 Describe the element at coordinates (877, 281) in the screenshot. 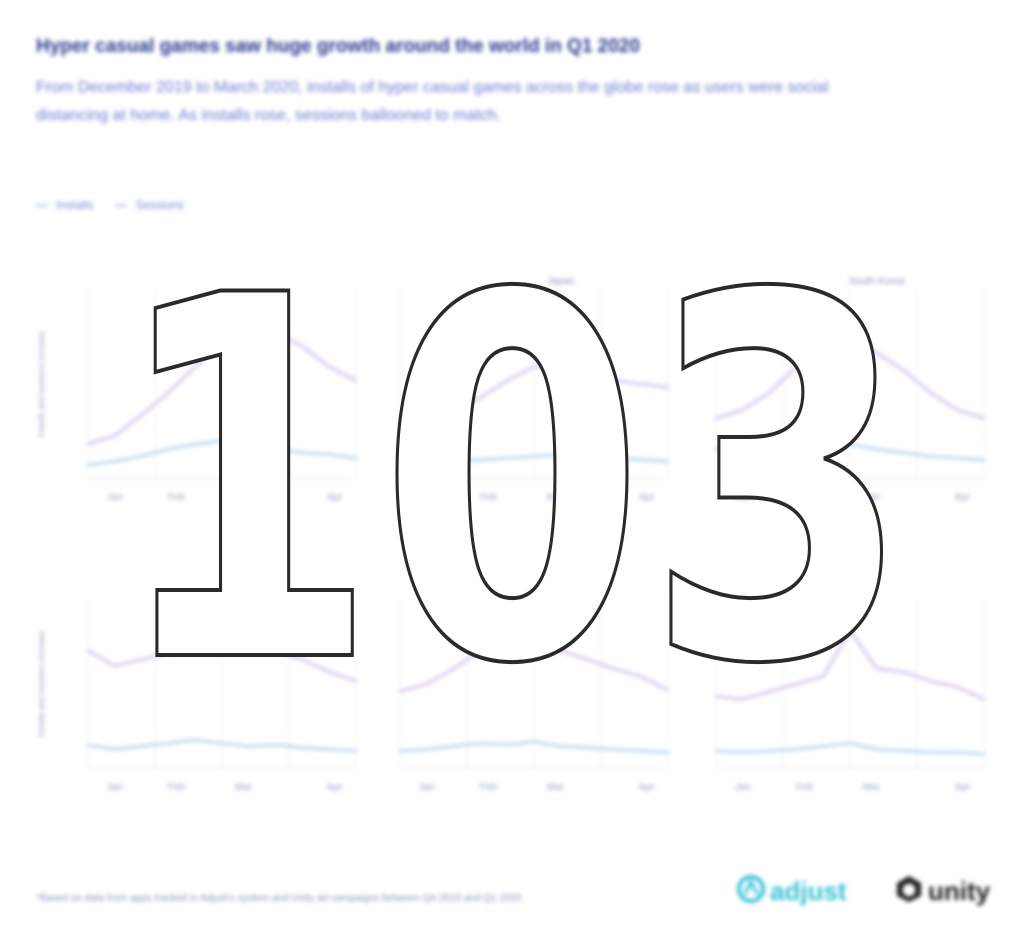

I see `panel-title: South Korea` at that location.